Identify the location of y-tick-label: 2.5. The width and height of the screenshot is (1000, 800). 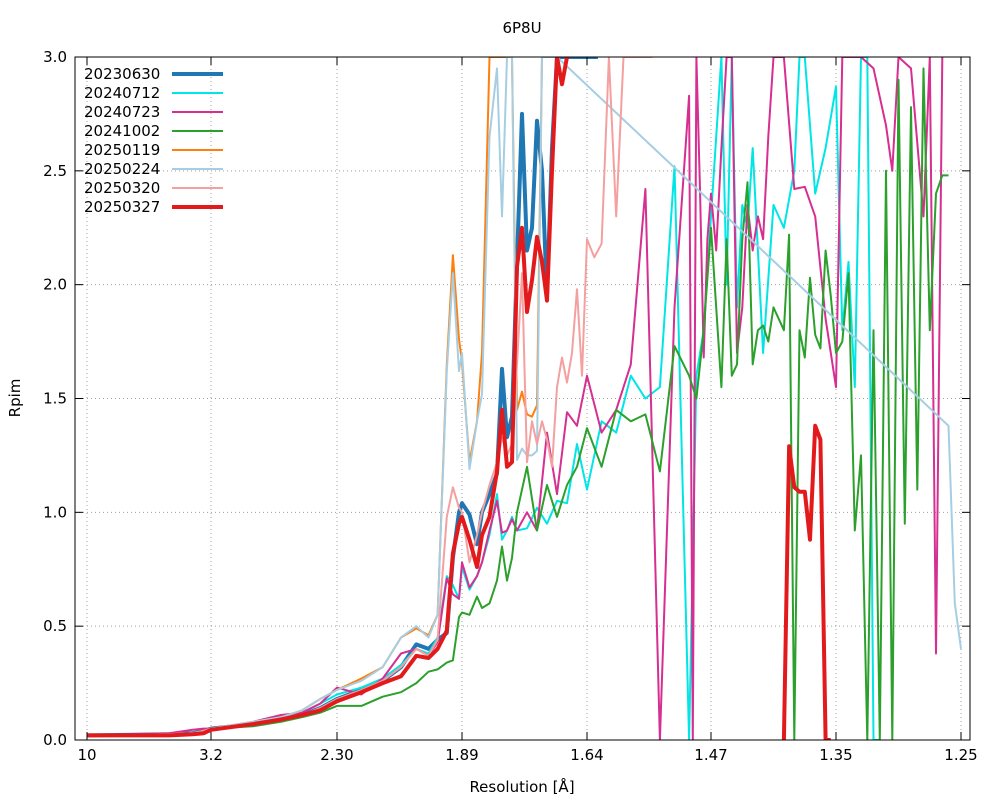
(55, 171).